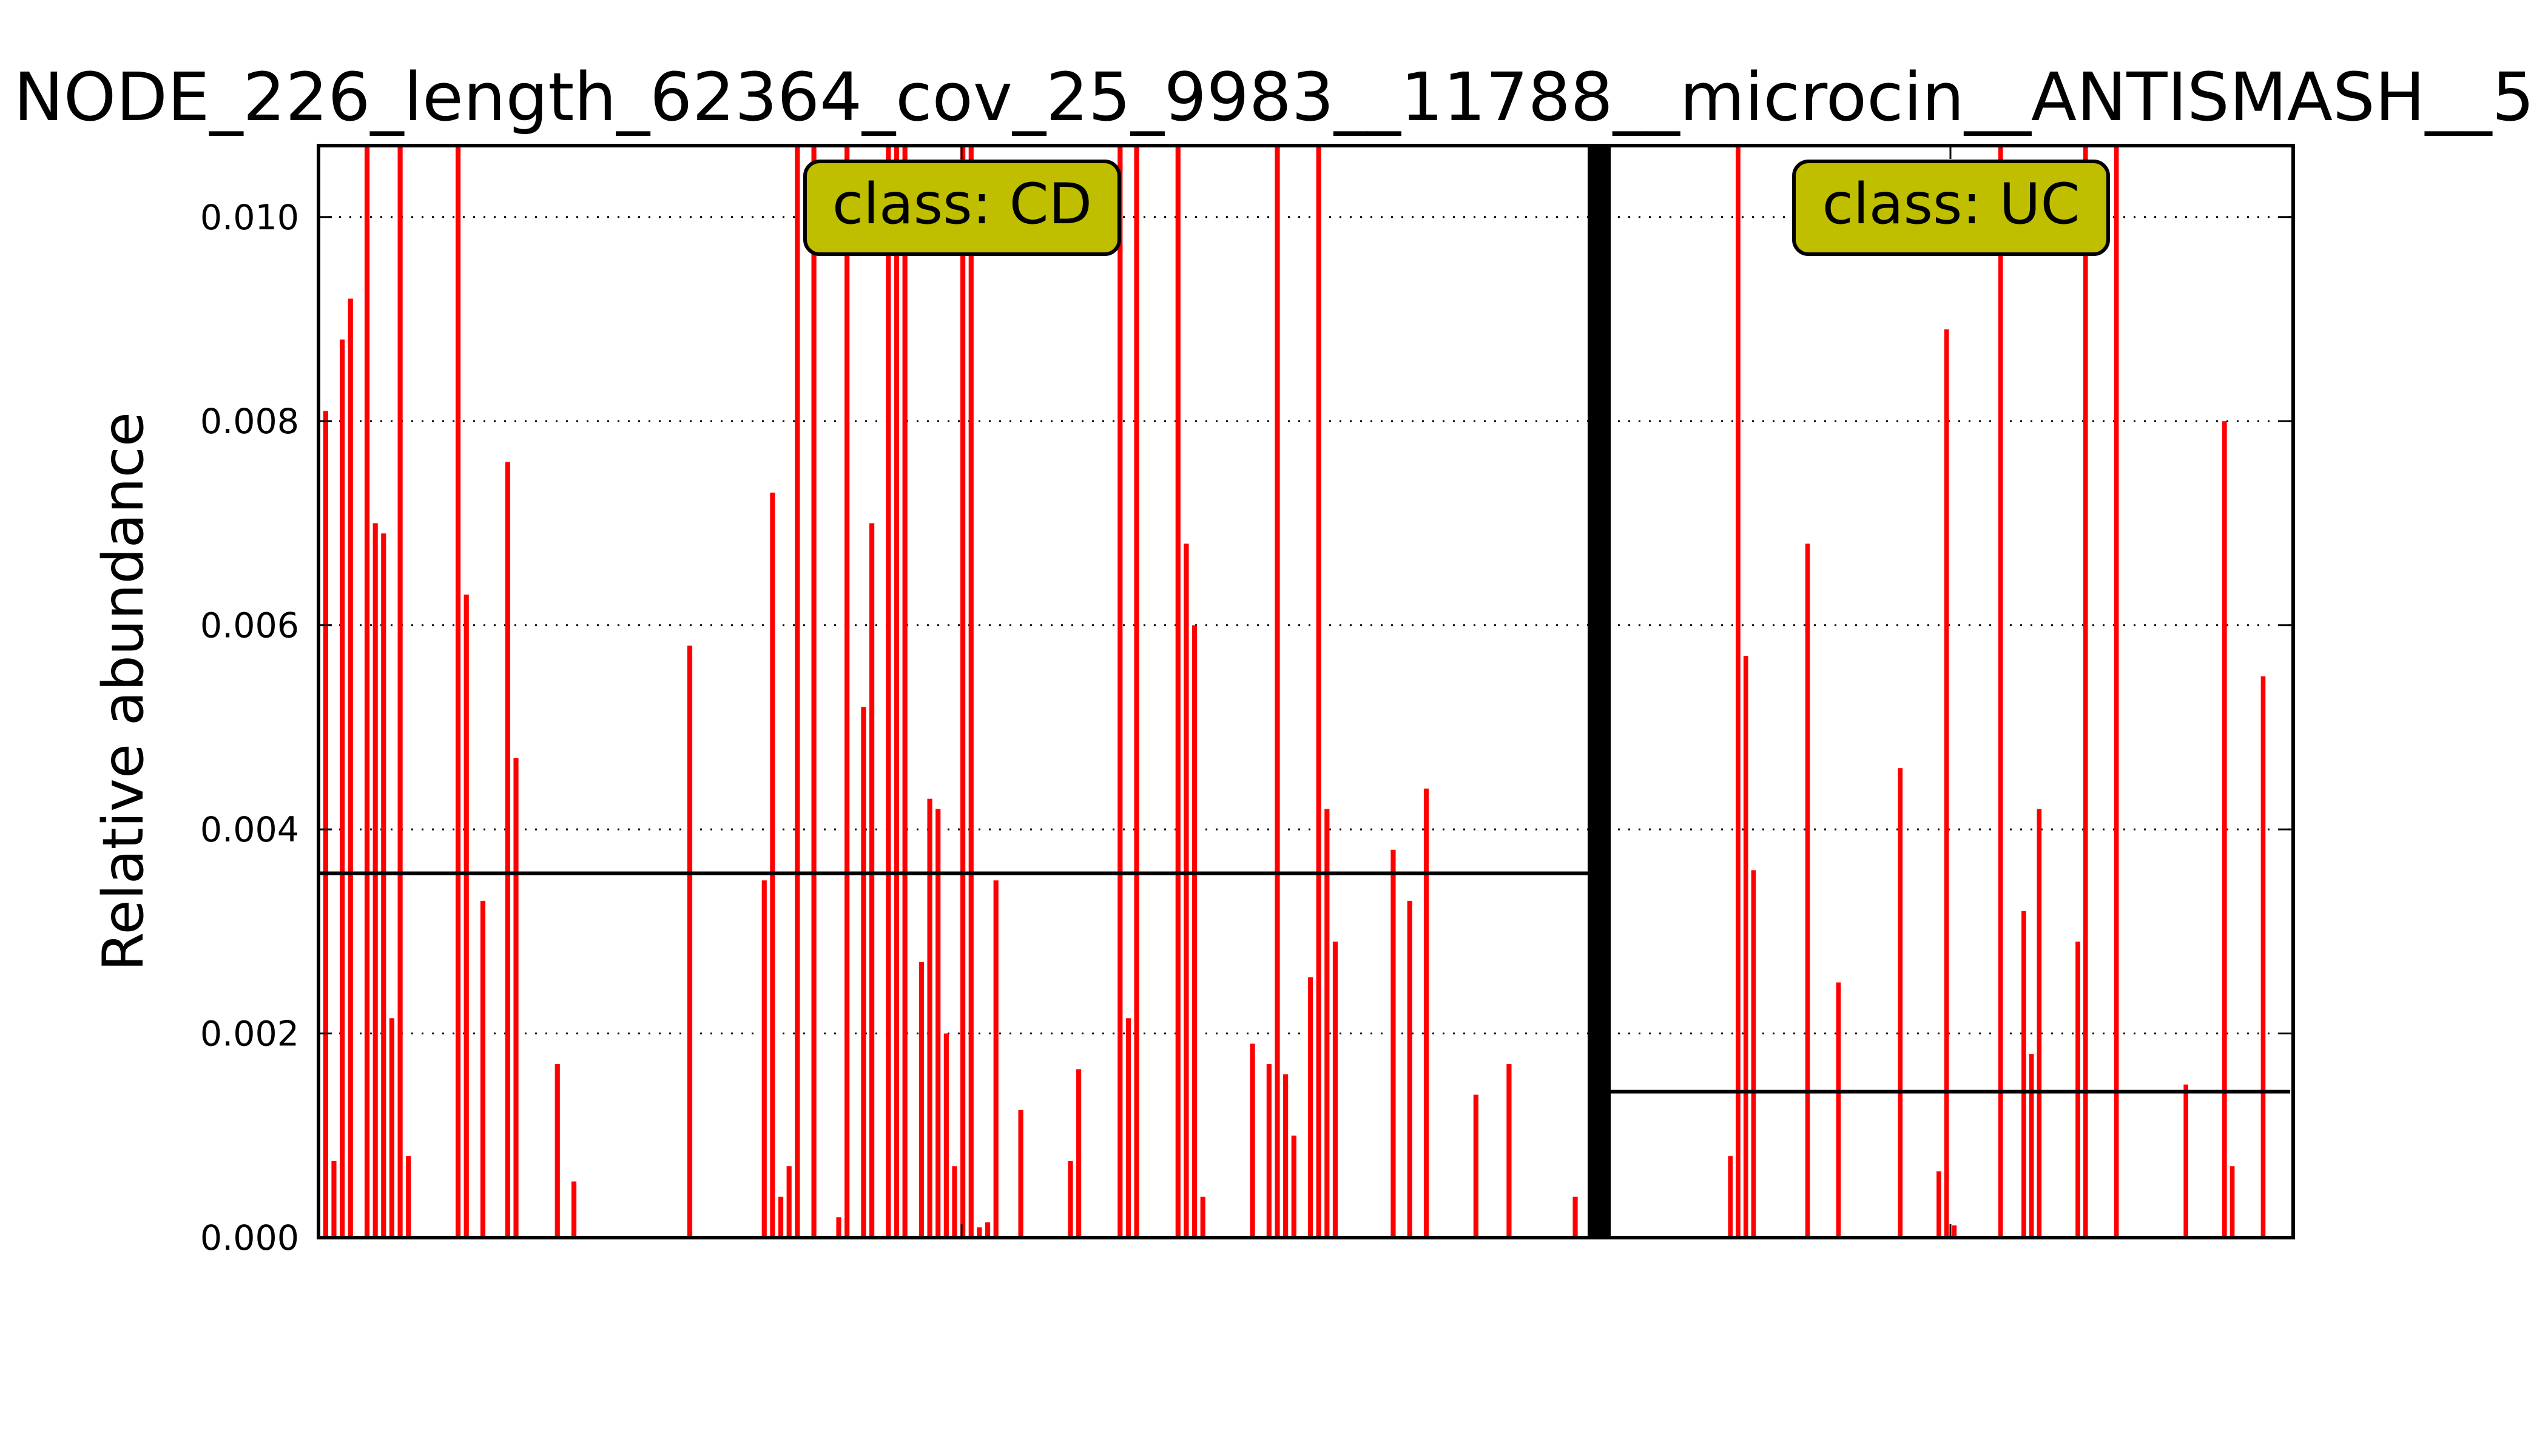 The height and width of the screenshot is (1456, 2548). I want to click on y-tick-label: 0.008, so click(249, 422).